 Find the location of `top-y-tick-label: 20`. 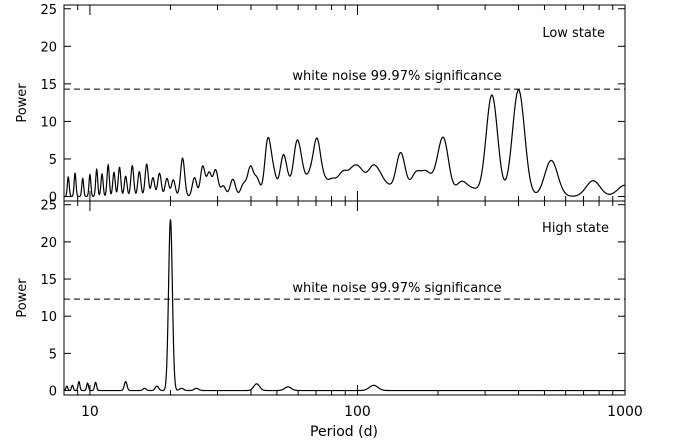

top-y-tick-label: 20 is located at coordinates (48, 47).